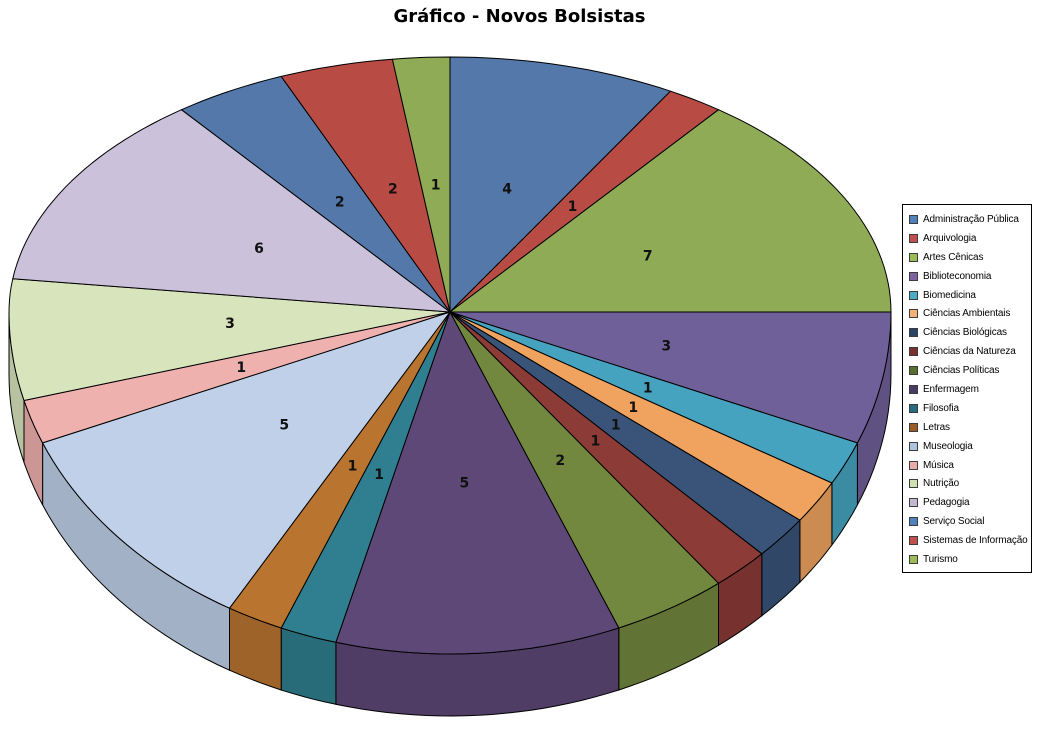 This screenshot has width=1039, height=730. I want to click on legend-item-ciencias-politicas: Ciências Políticas, so click(969, 370).